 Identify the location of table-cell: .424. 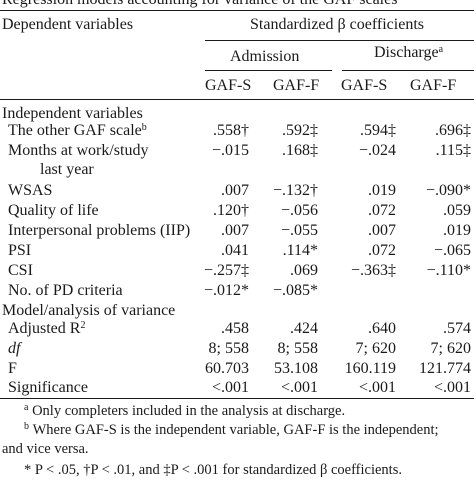
(304, 328).